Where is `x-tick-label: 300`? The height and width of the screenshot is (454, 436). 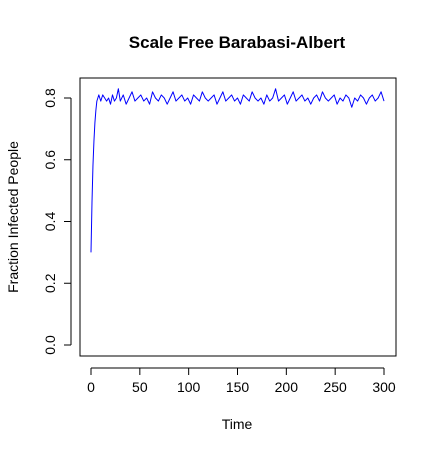
x-tick-label: 300 is located at coordinates (384, 387).